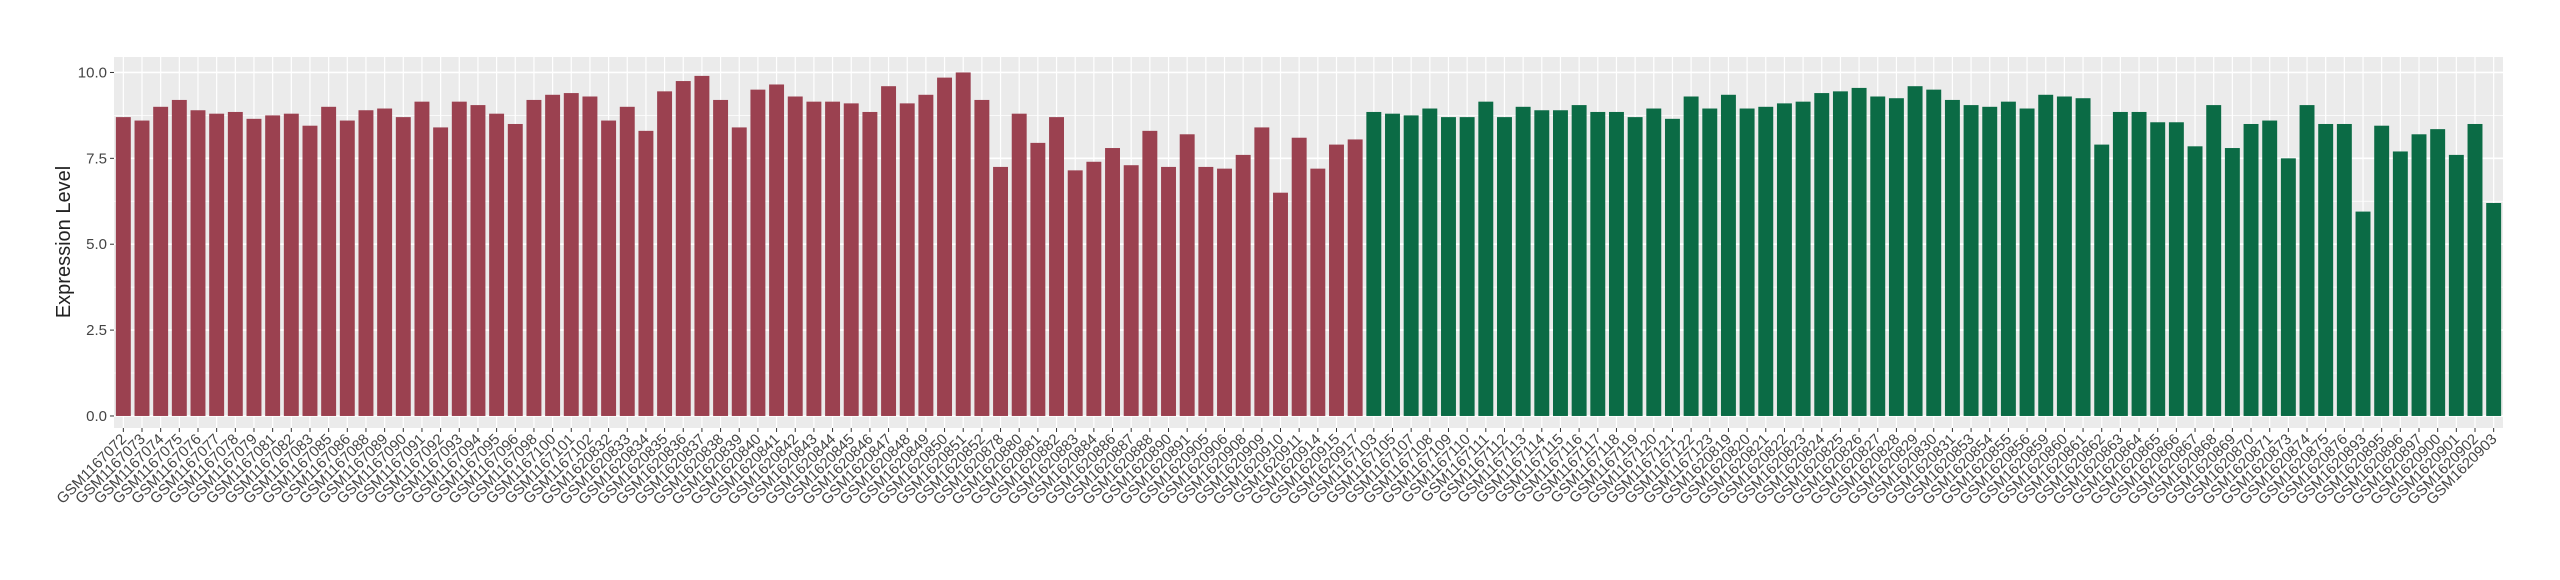 Image resolution: width=2560 pixels, height=580 pixels. What do you see at coordinates (64, 242) in the screenshot?
I see `y-axis-label: Expression Level` at bounding box center [64, 242].